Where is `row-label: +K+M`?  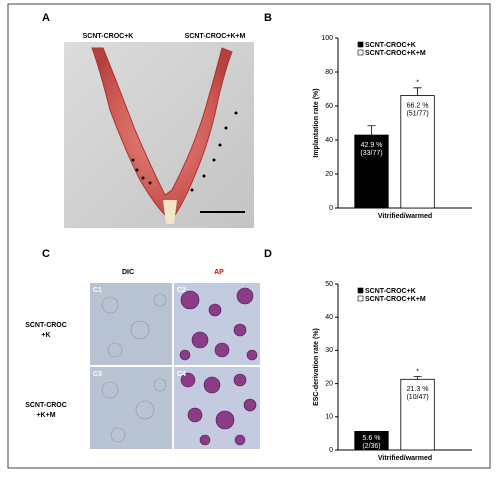 row-label: +K+M is located at coordinates (45, 415).